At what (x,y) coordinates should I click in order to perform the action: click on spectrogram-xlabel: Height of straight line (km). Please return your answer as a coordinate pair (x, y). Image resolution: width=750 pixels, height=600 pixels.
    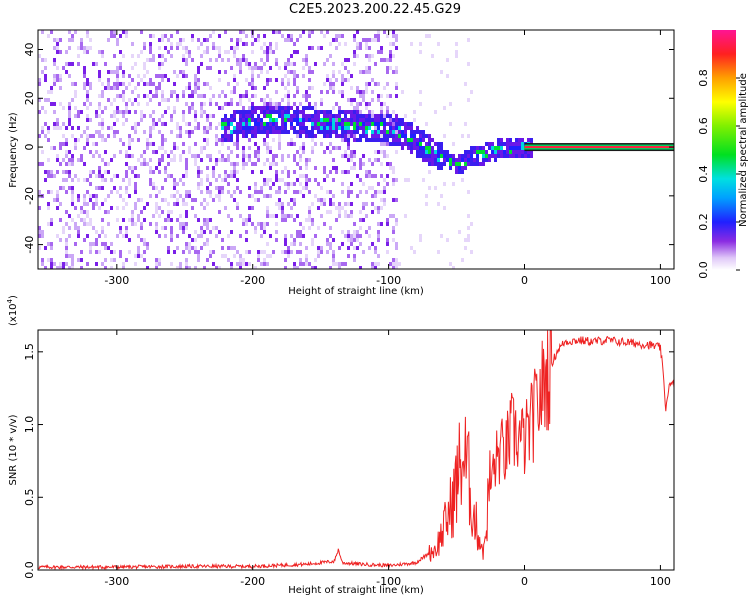
    Looking at the image, I should click on (356, 291).